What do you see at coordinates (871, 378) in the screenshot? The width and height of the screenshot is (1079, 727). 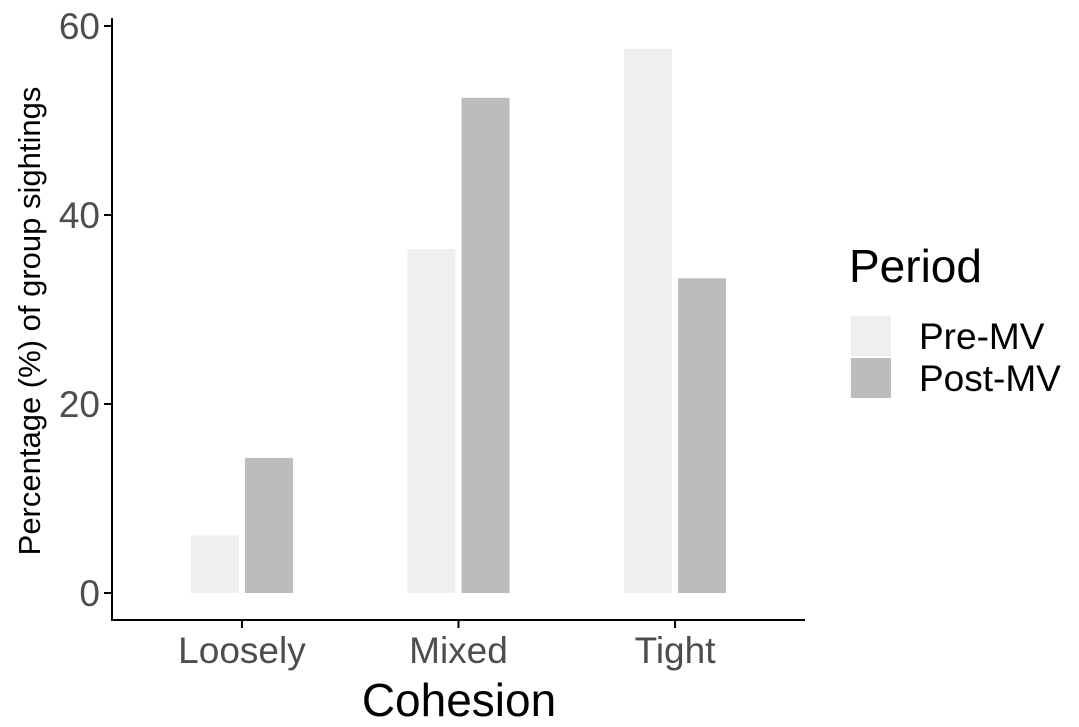 I see `legend-swatch-post-mv` at bounding box center [871, 378].